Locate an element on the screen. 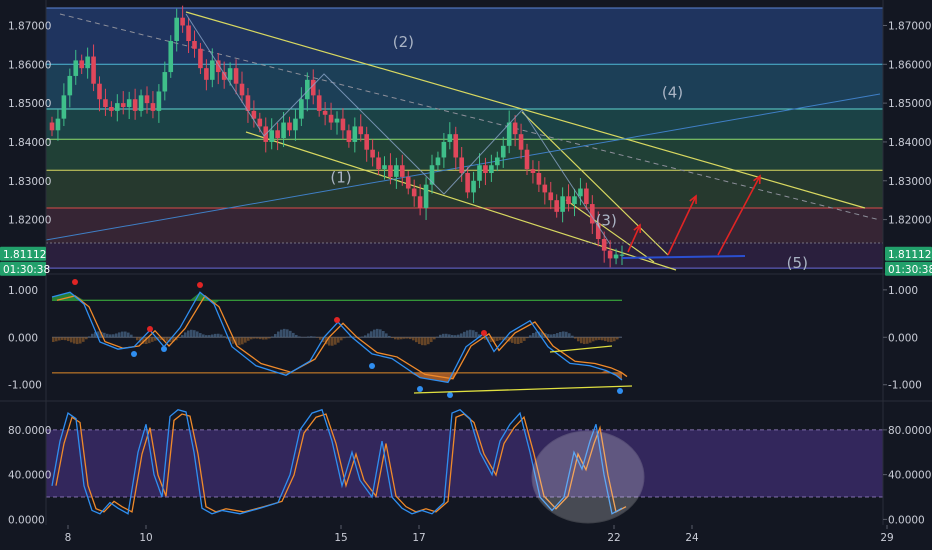 Image resolution: width=932 pixels, height=550 pixels. oscillator-lines is located at coordinates (342, 338).